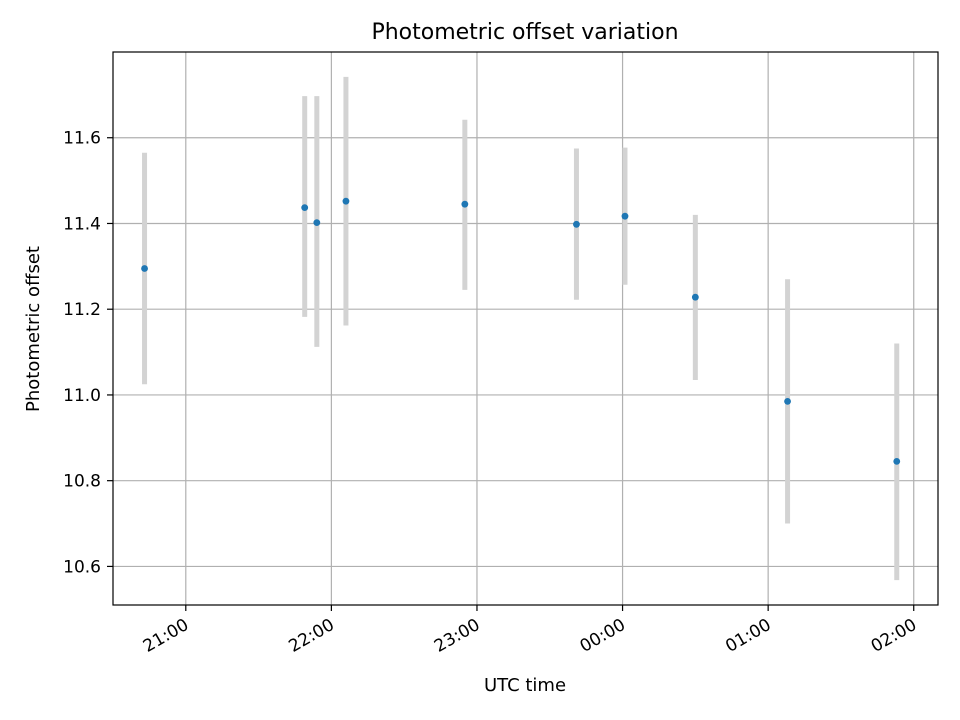  Describe the element at coordinates (524, 32) in the screenshot. I see `chart-title: Photometric offset variation` at that location.